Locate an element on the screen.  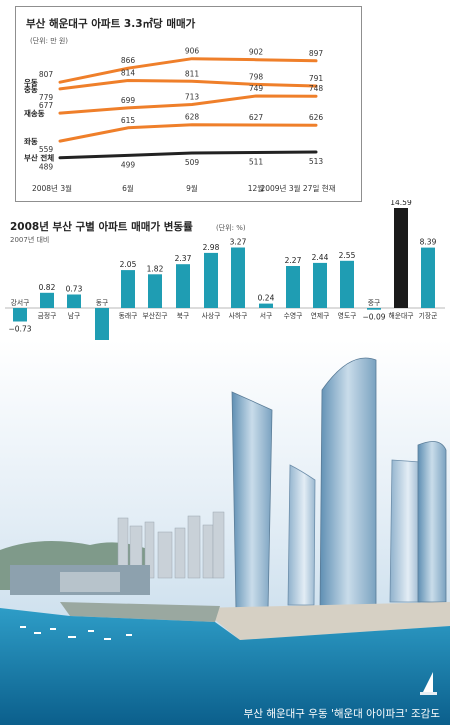
series-label-1: 중동 is located at coordinates (31, 89).